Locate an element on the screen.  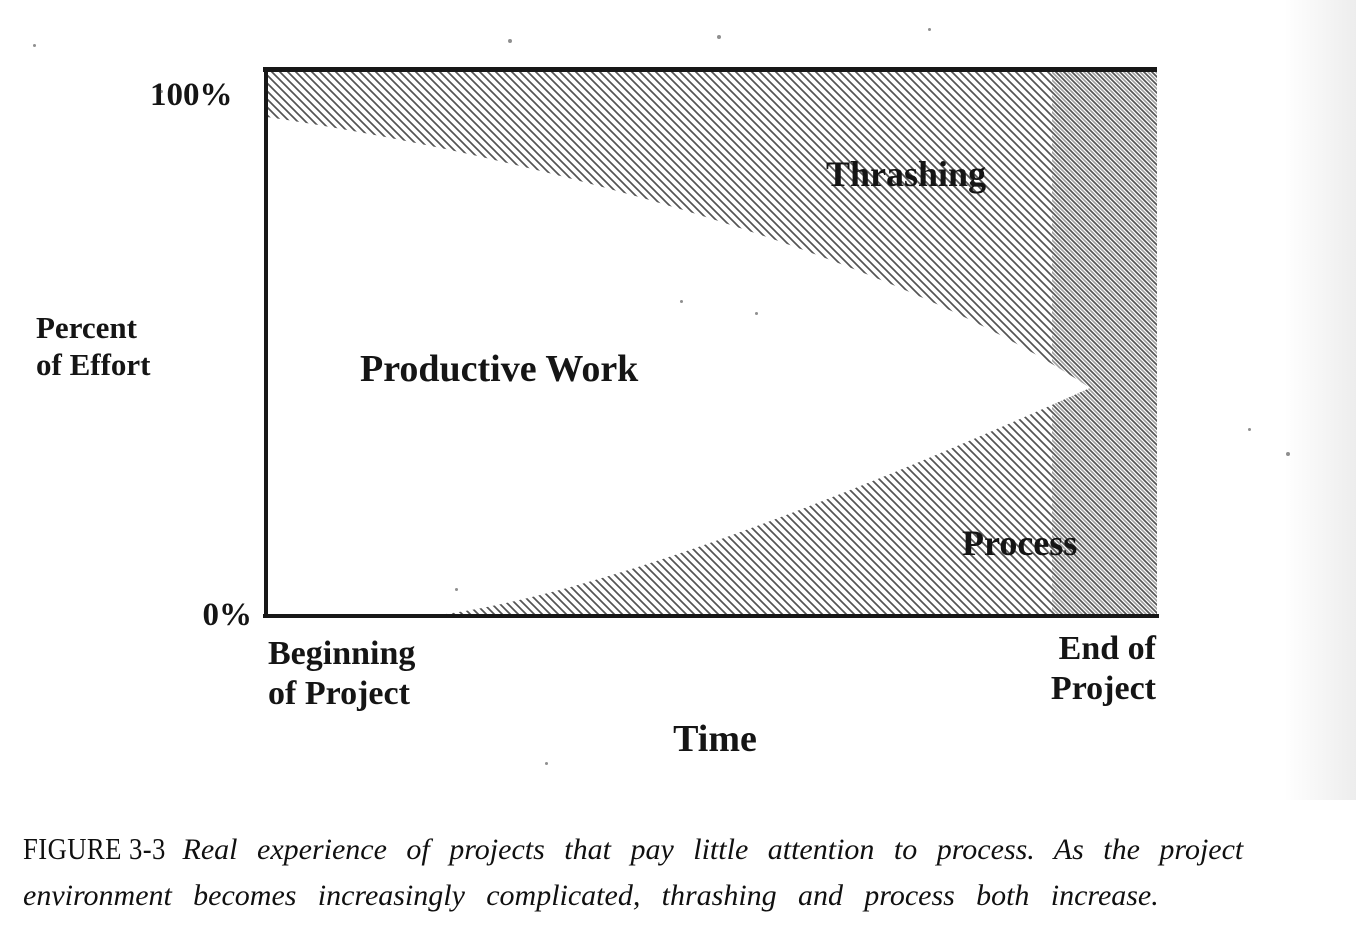
scan-right-edge-shading is located at coordinates (1320, 400).